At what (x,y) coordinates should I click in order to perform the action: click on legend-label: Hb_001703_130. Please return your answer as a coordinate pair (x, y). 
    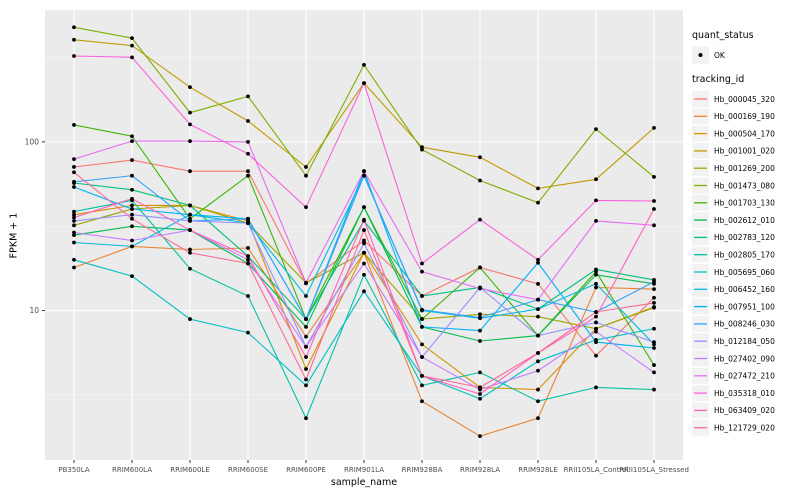
    Looking at the image, I should click on (744, 203).